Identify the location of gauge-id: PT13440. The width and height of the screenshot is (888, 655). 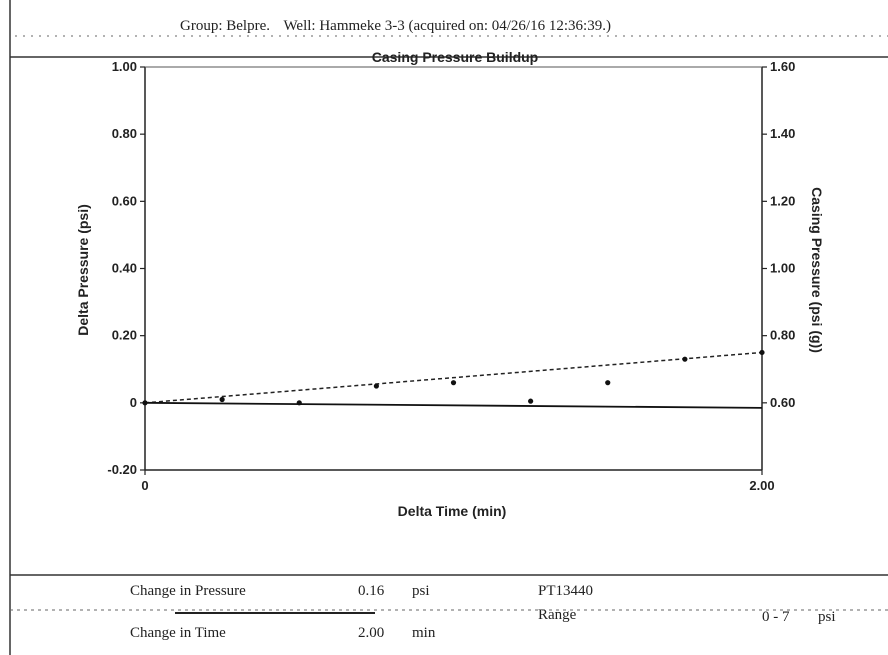
(566, 591).